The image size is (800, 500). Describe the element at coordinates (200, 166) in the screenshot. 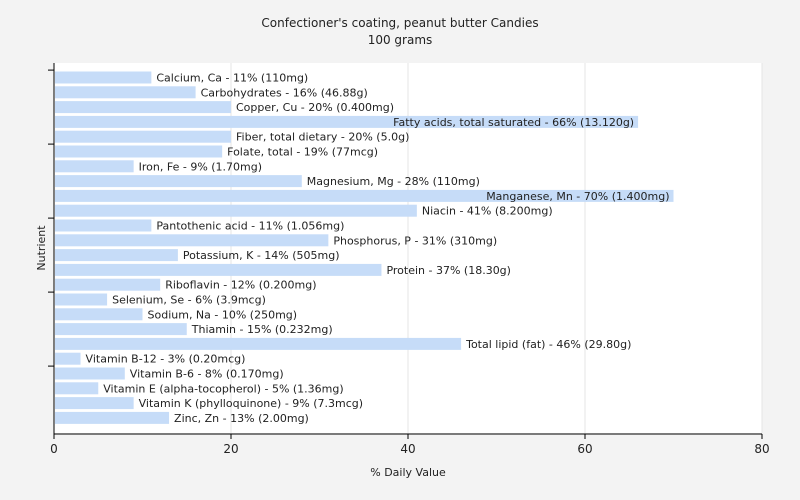

I see `bar-label: Iron, Fe - 9% (1.70mg)` at that location.